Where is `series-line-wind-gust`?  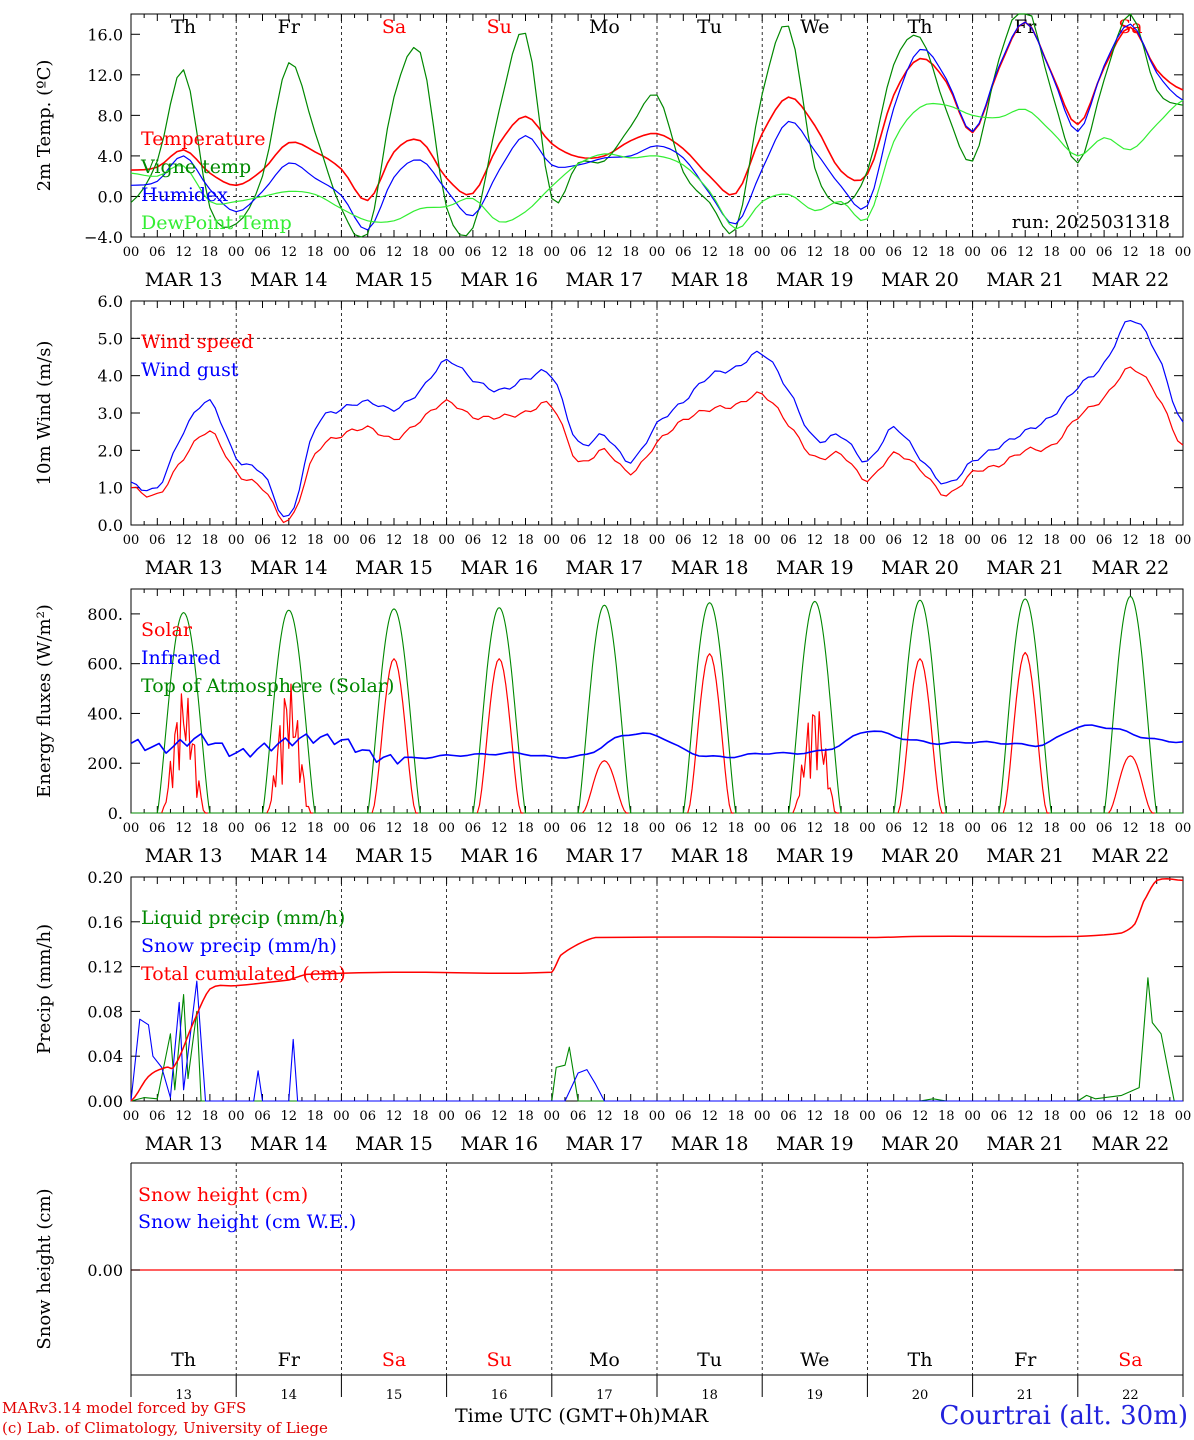 series-line-wind-gust is located at coordinates (657, 419).